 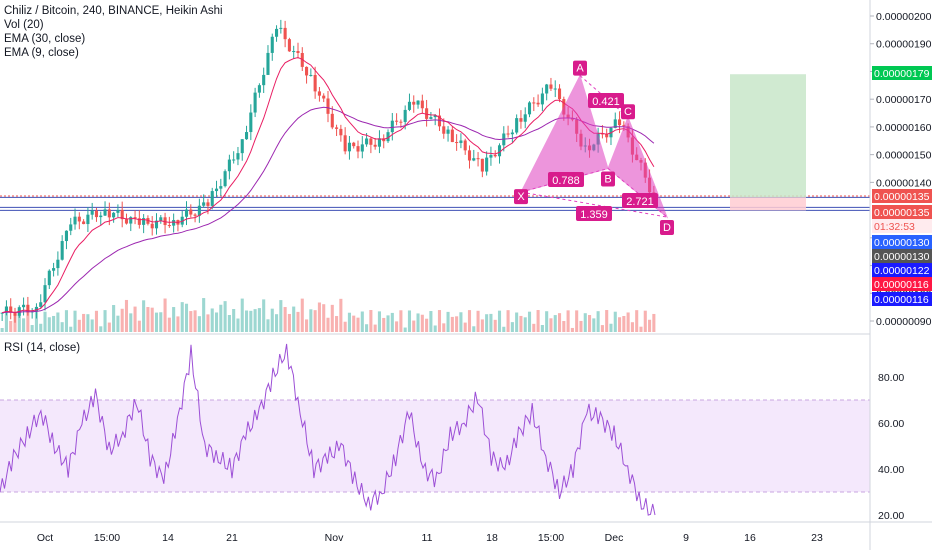 What do you see at coordinates (45, 39) in the screenshot?
I see `indicator-ema30: EMA (30, close)` at bounding box center [45, 39].